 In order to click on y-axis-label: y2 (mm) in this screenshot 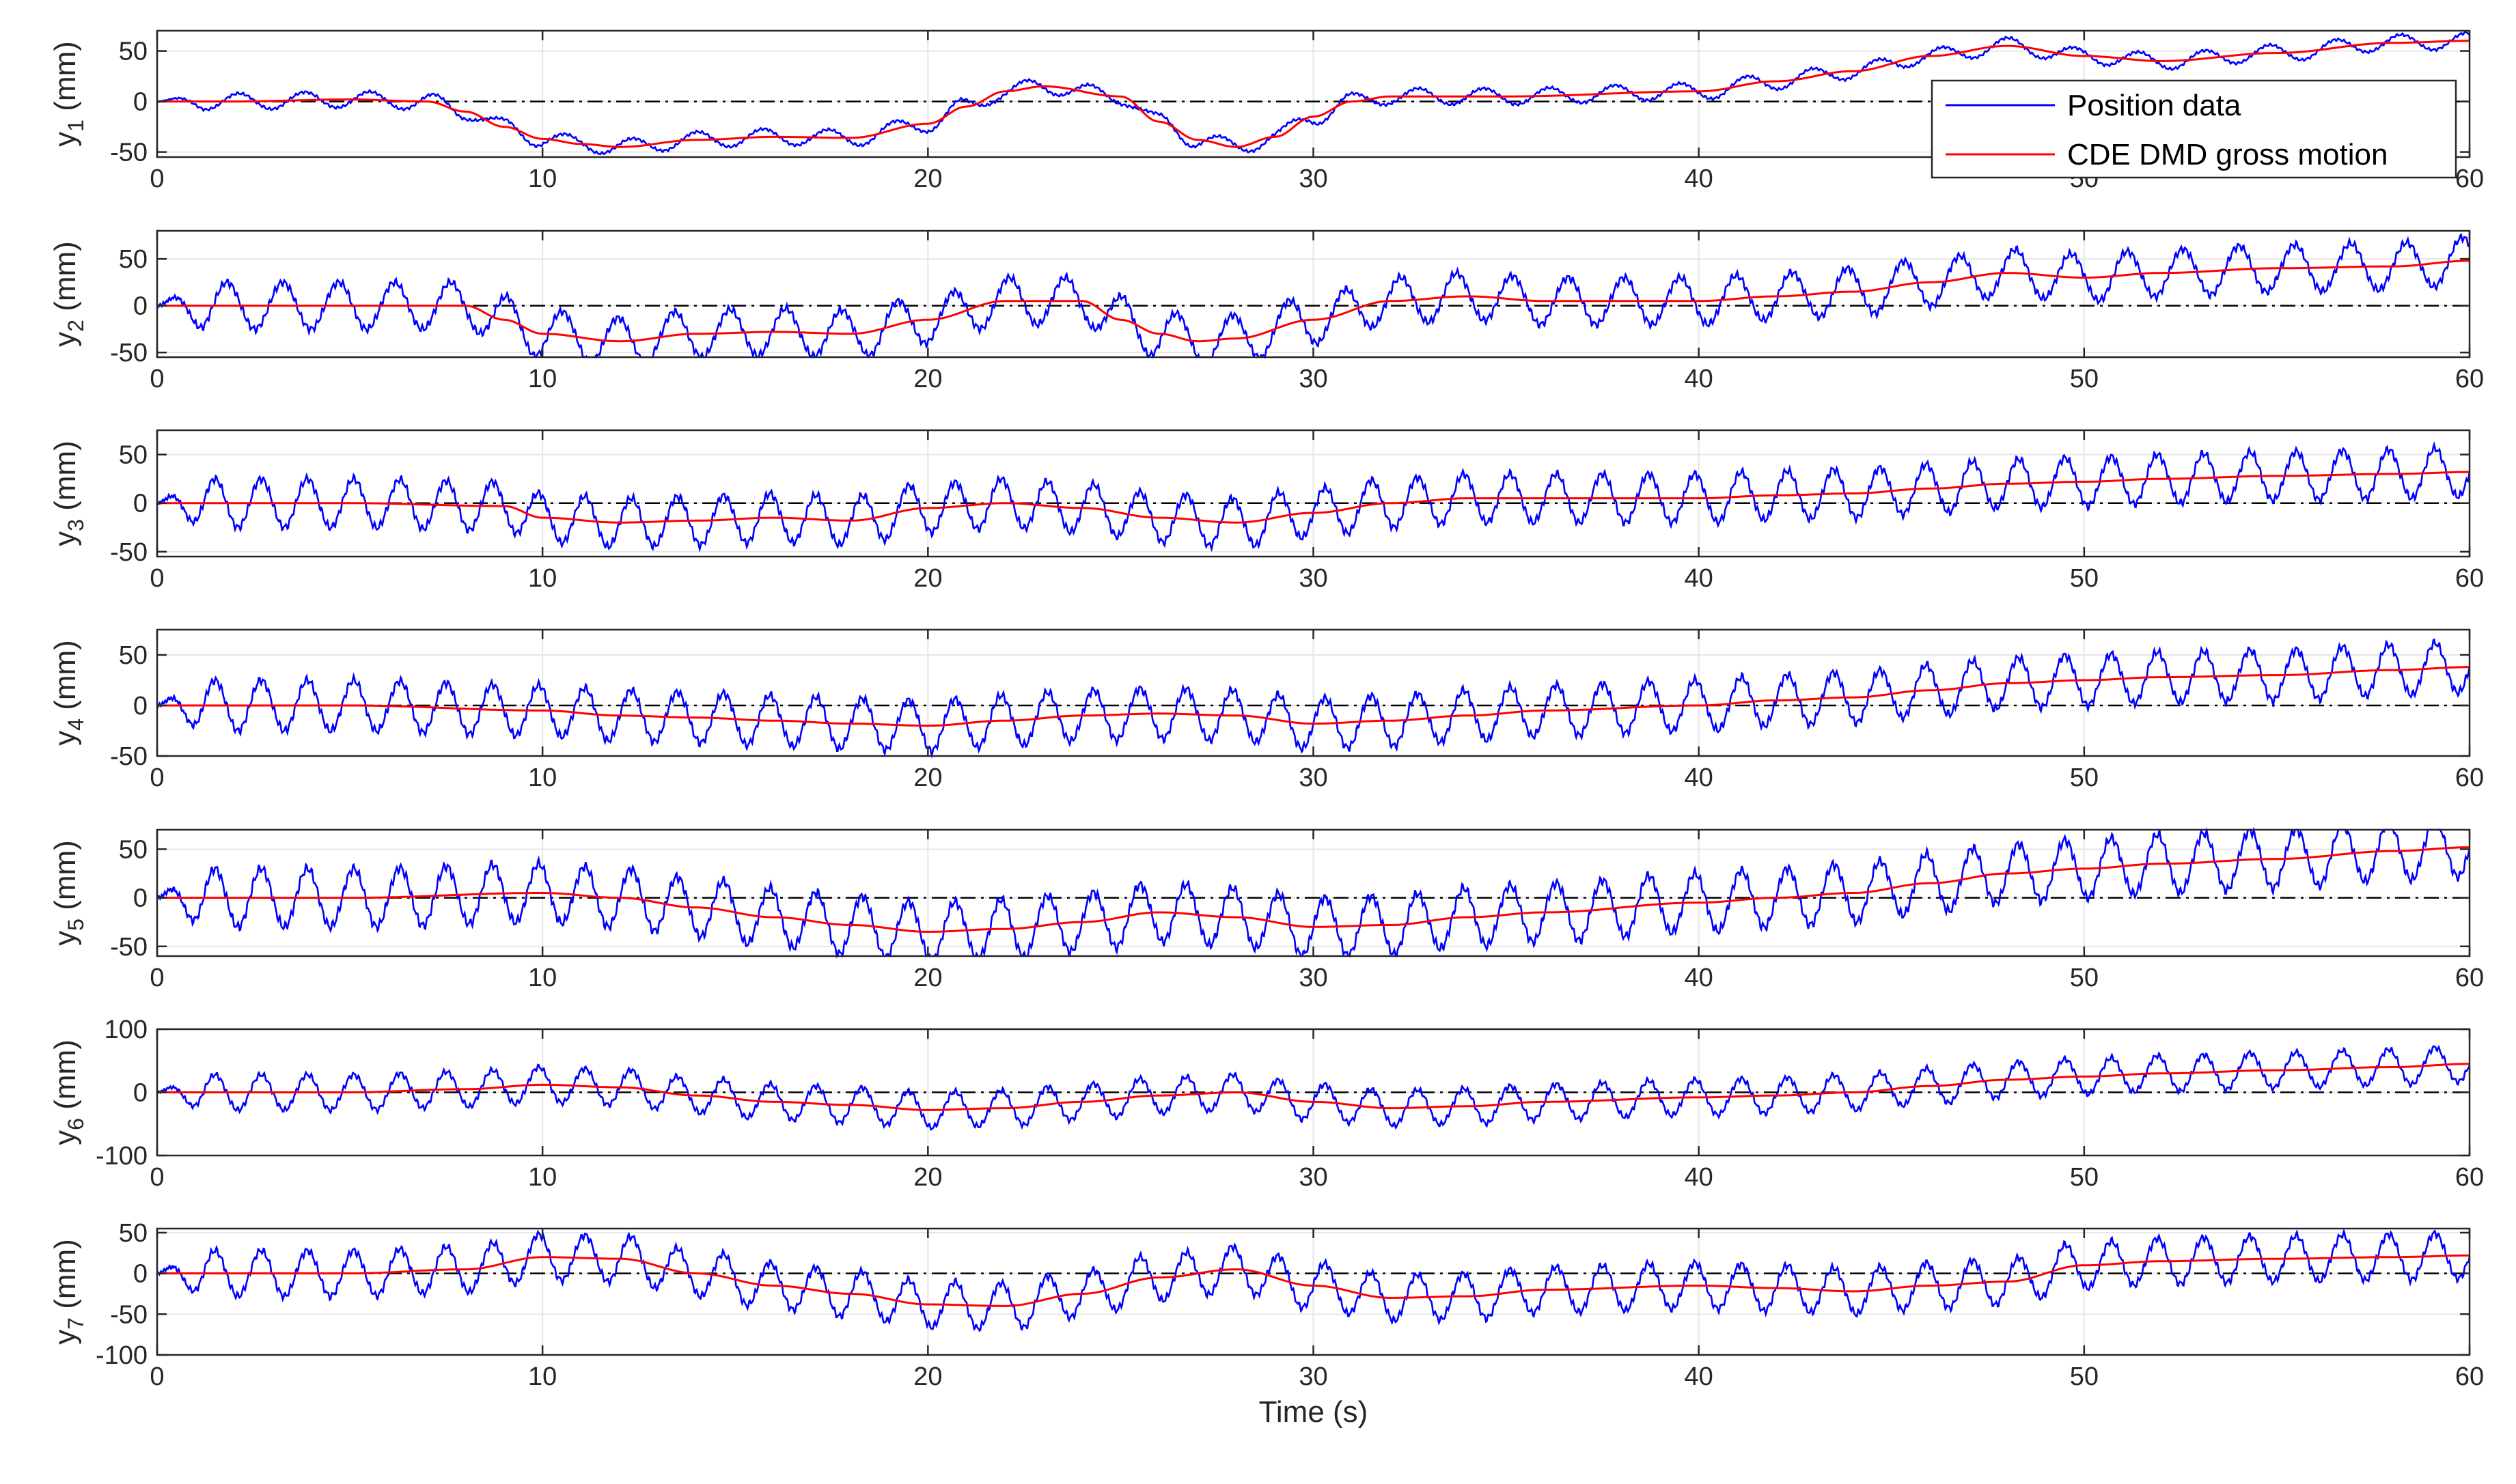, I will do `click(68, 294)`.